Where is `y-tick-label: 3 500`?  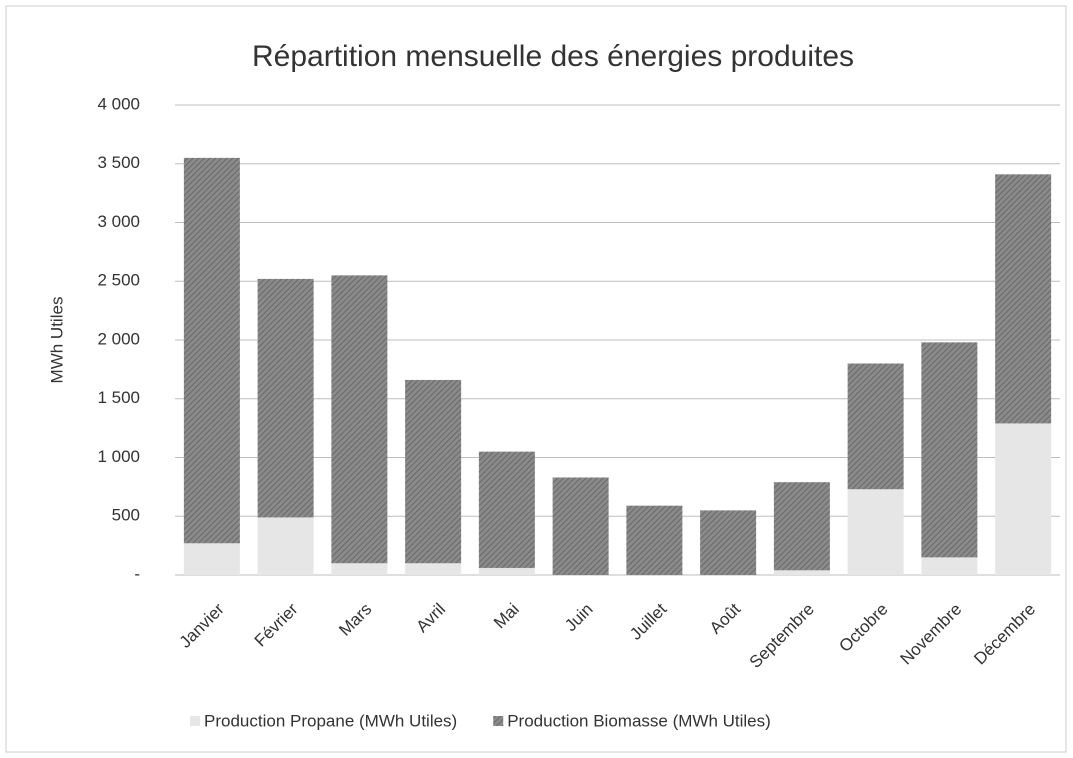
y-tick-label: 3 500 is located at coordinates (118, 162).